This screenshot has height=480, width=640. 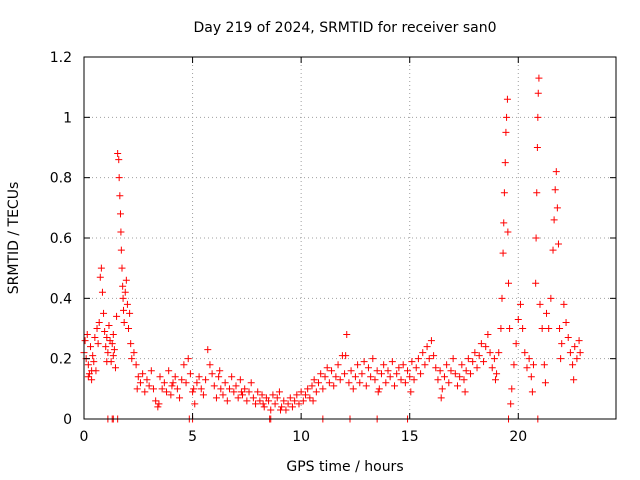 I want to click on x-tick-label: 20, so click(x=518, y=437).